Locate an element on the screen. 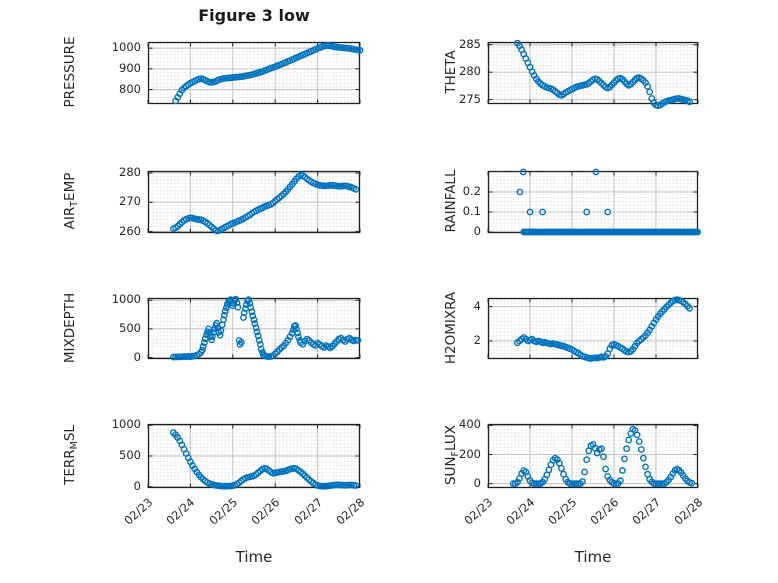 This screenshot has height=583, width=778. subplot-theta is located at coordinates (593, 74).